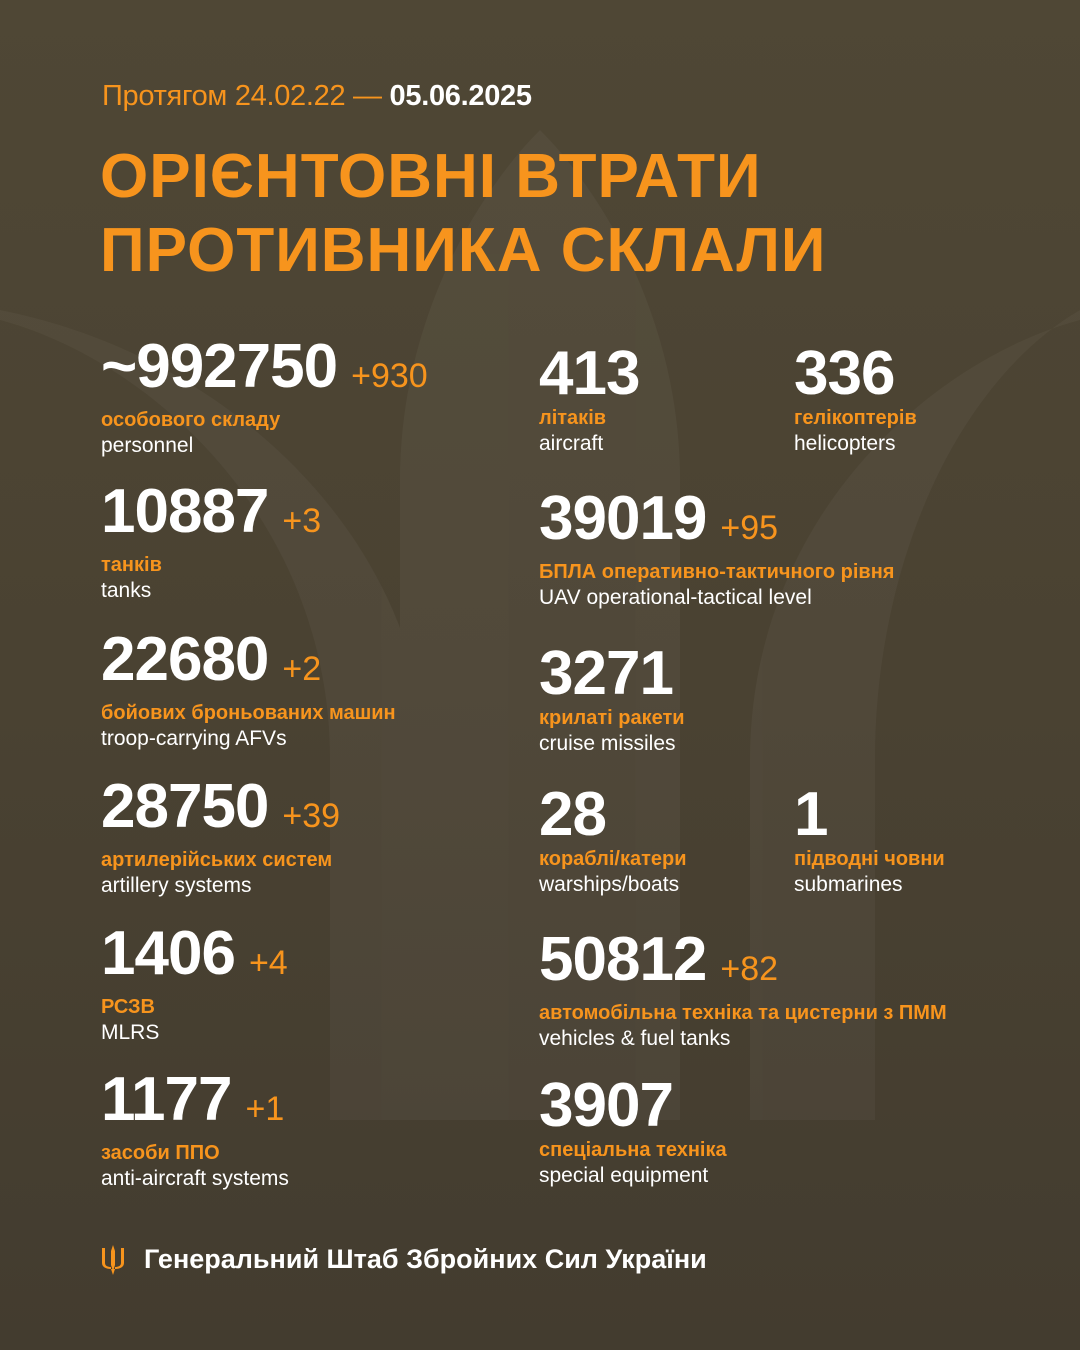 Image resolution: width=1080 pixels, height=1350 pixels. What do you see at coordinates (147, 445) in the screenshot?
I see `stat-label-en: personnel` at bounding box center [147, 445].